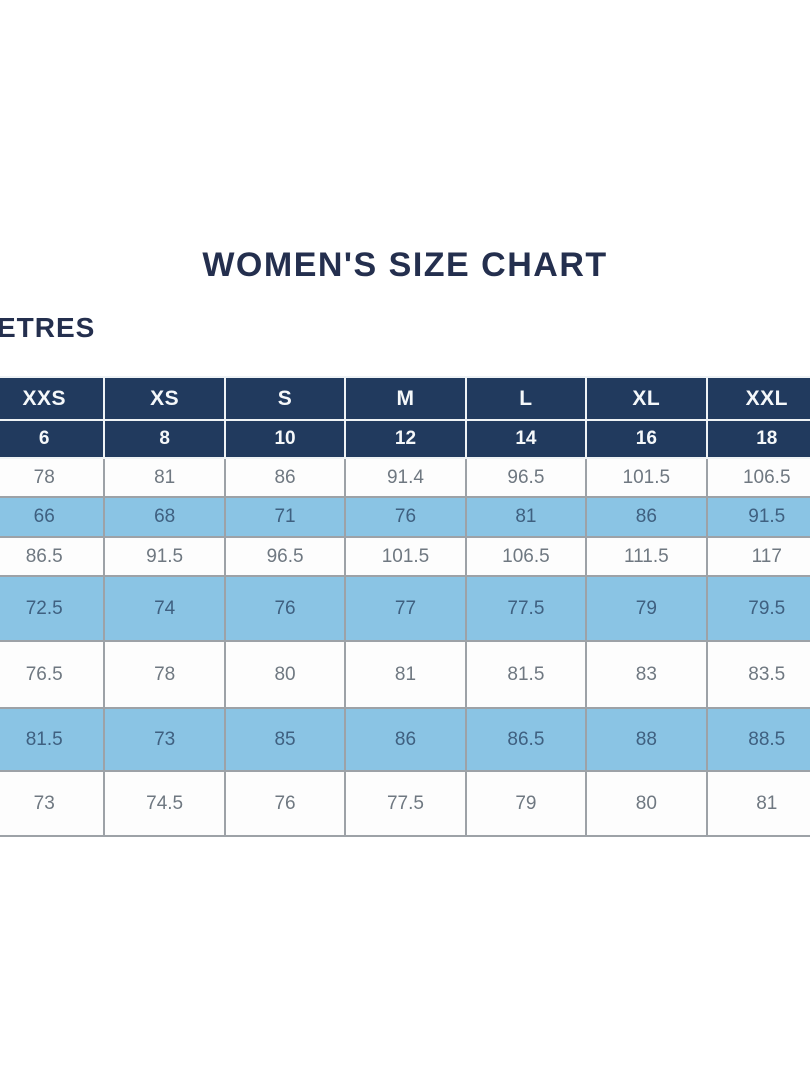  I want to click on size-number-header: 6, so click(53, 439).